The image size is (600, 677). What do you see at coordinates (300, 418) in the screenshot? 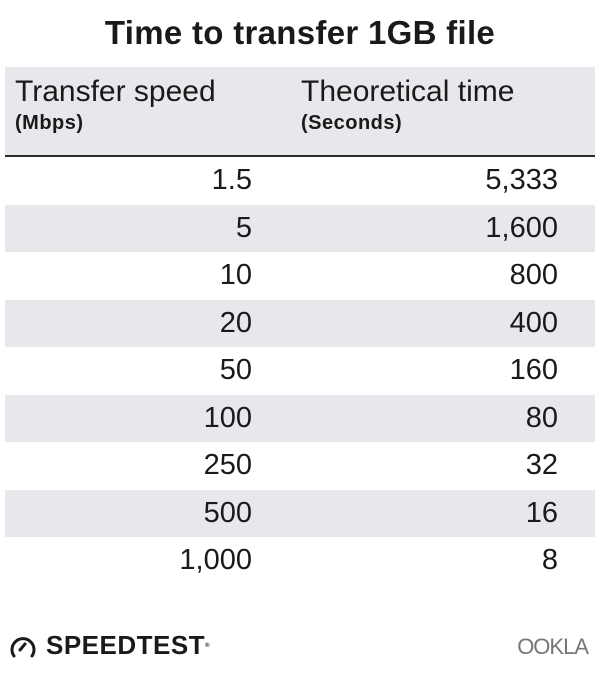
I see `table-row: 100 80` at bounding box center [300, 418].